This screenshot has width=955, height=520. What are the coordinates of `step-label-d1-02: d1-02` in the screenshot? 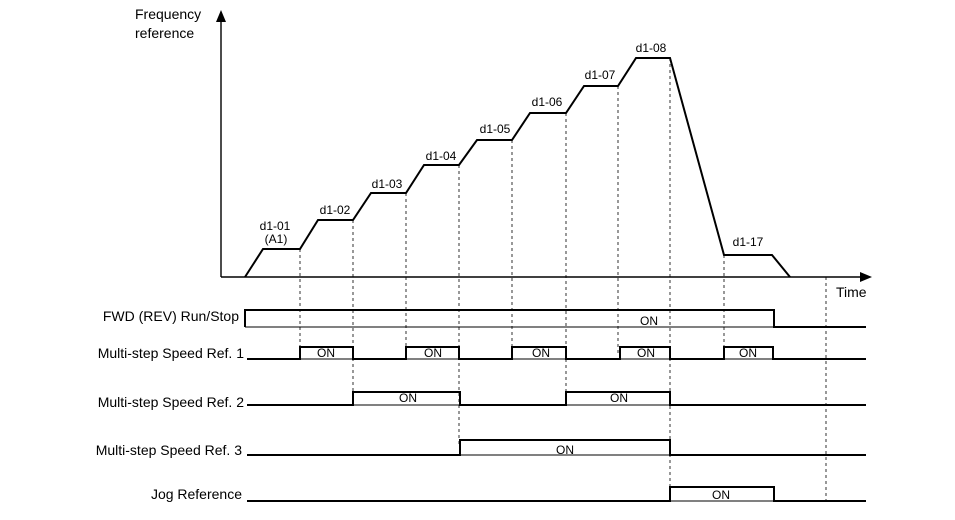 It's located at (335, 210).